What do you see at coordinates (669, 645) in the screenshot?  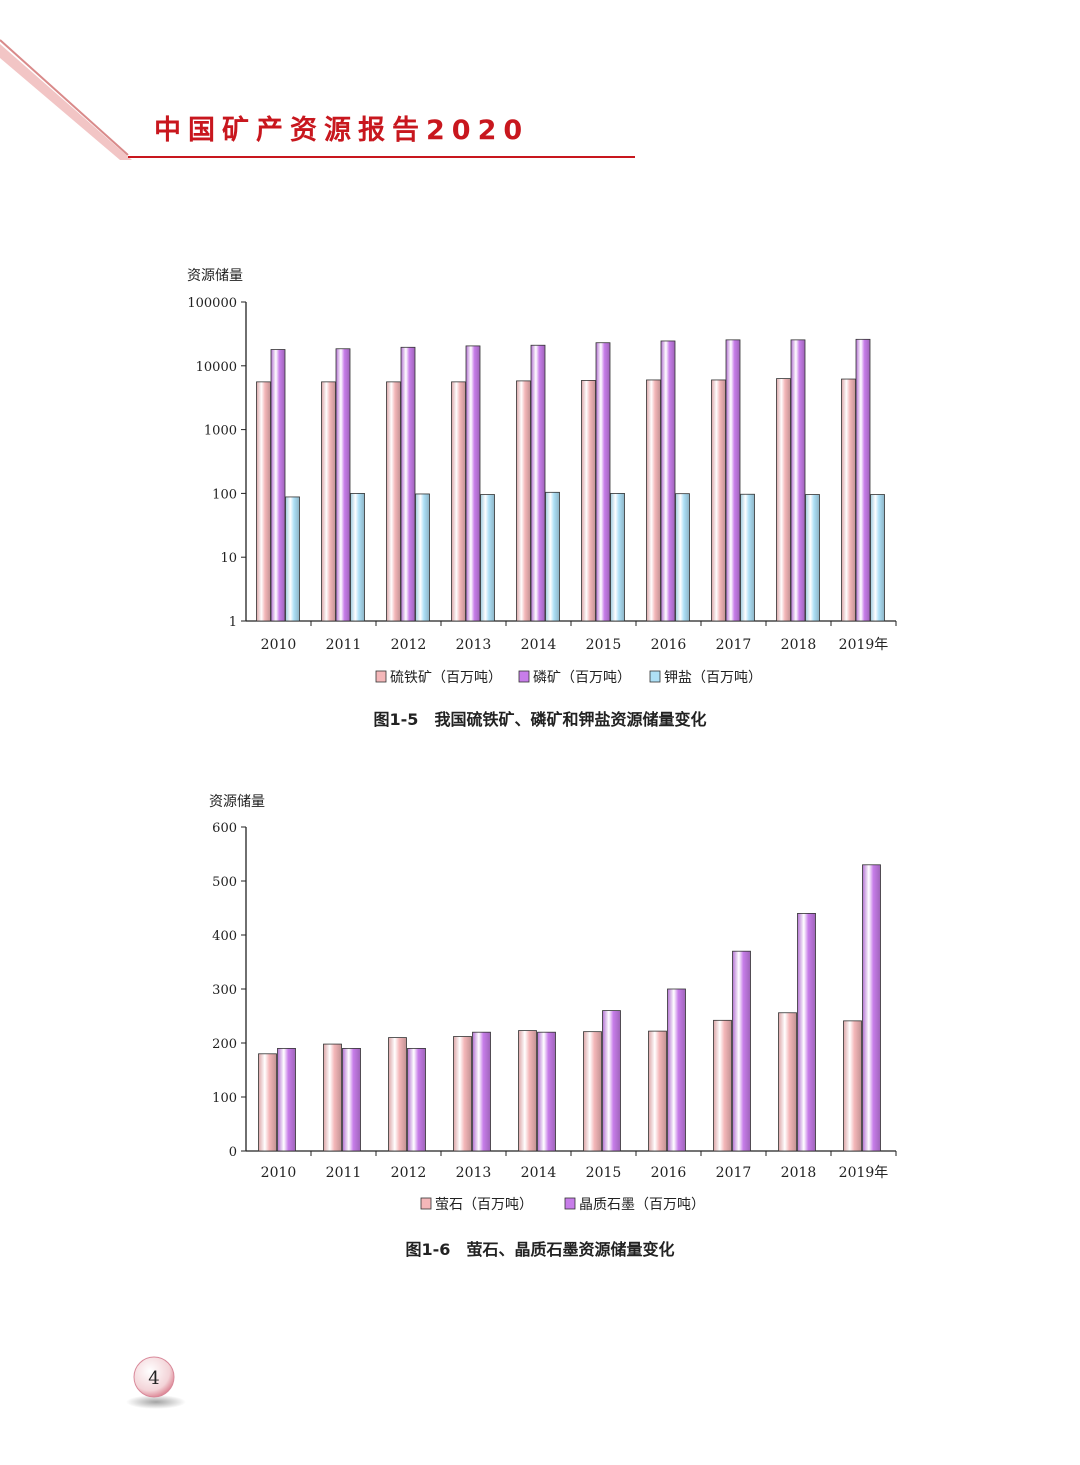 I see `c1-x-tick-label: 2016` at bounding box center [669, 645].